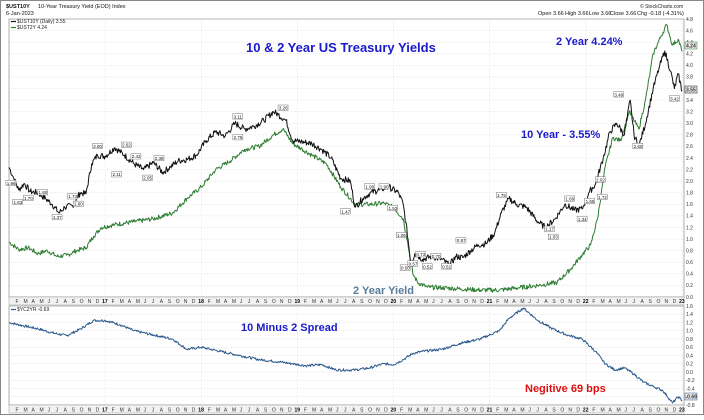  What do you see at coordinates (689, 55) in the screenshot?
I see `upper-y-tick: 4.2` at bounding box center [689, 55].